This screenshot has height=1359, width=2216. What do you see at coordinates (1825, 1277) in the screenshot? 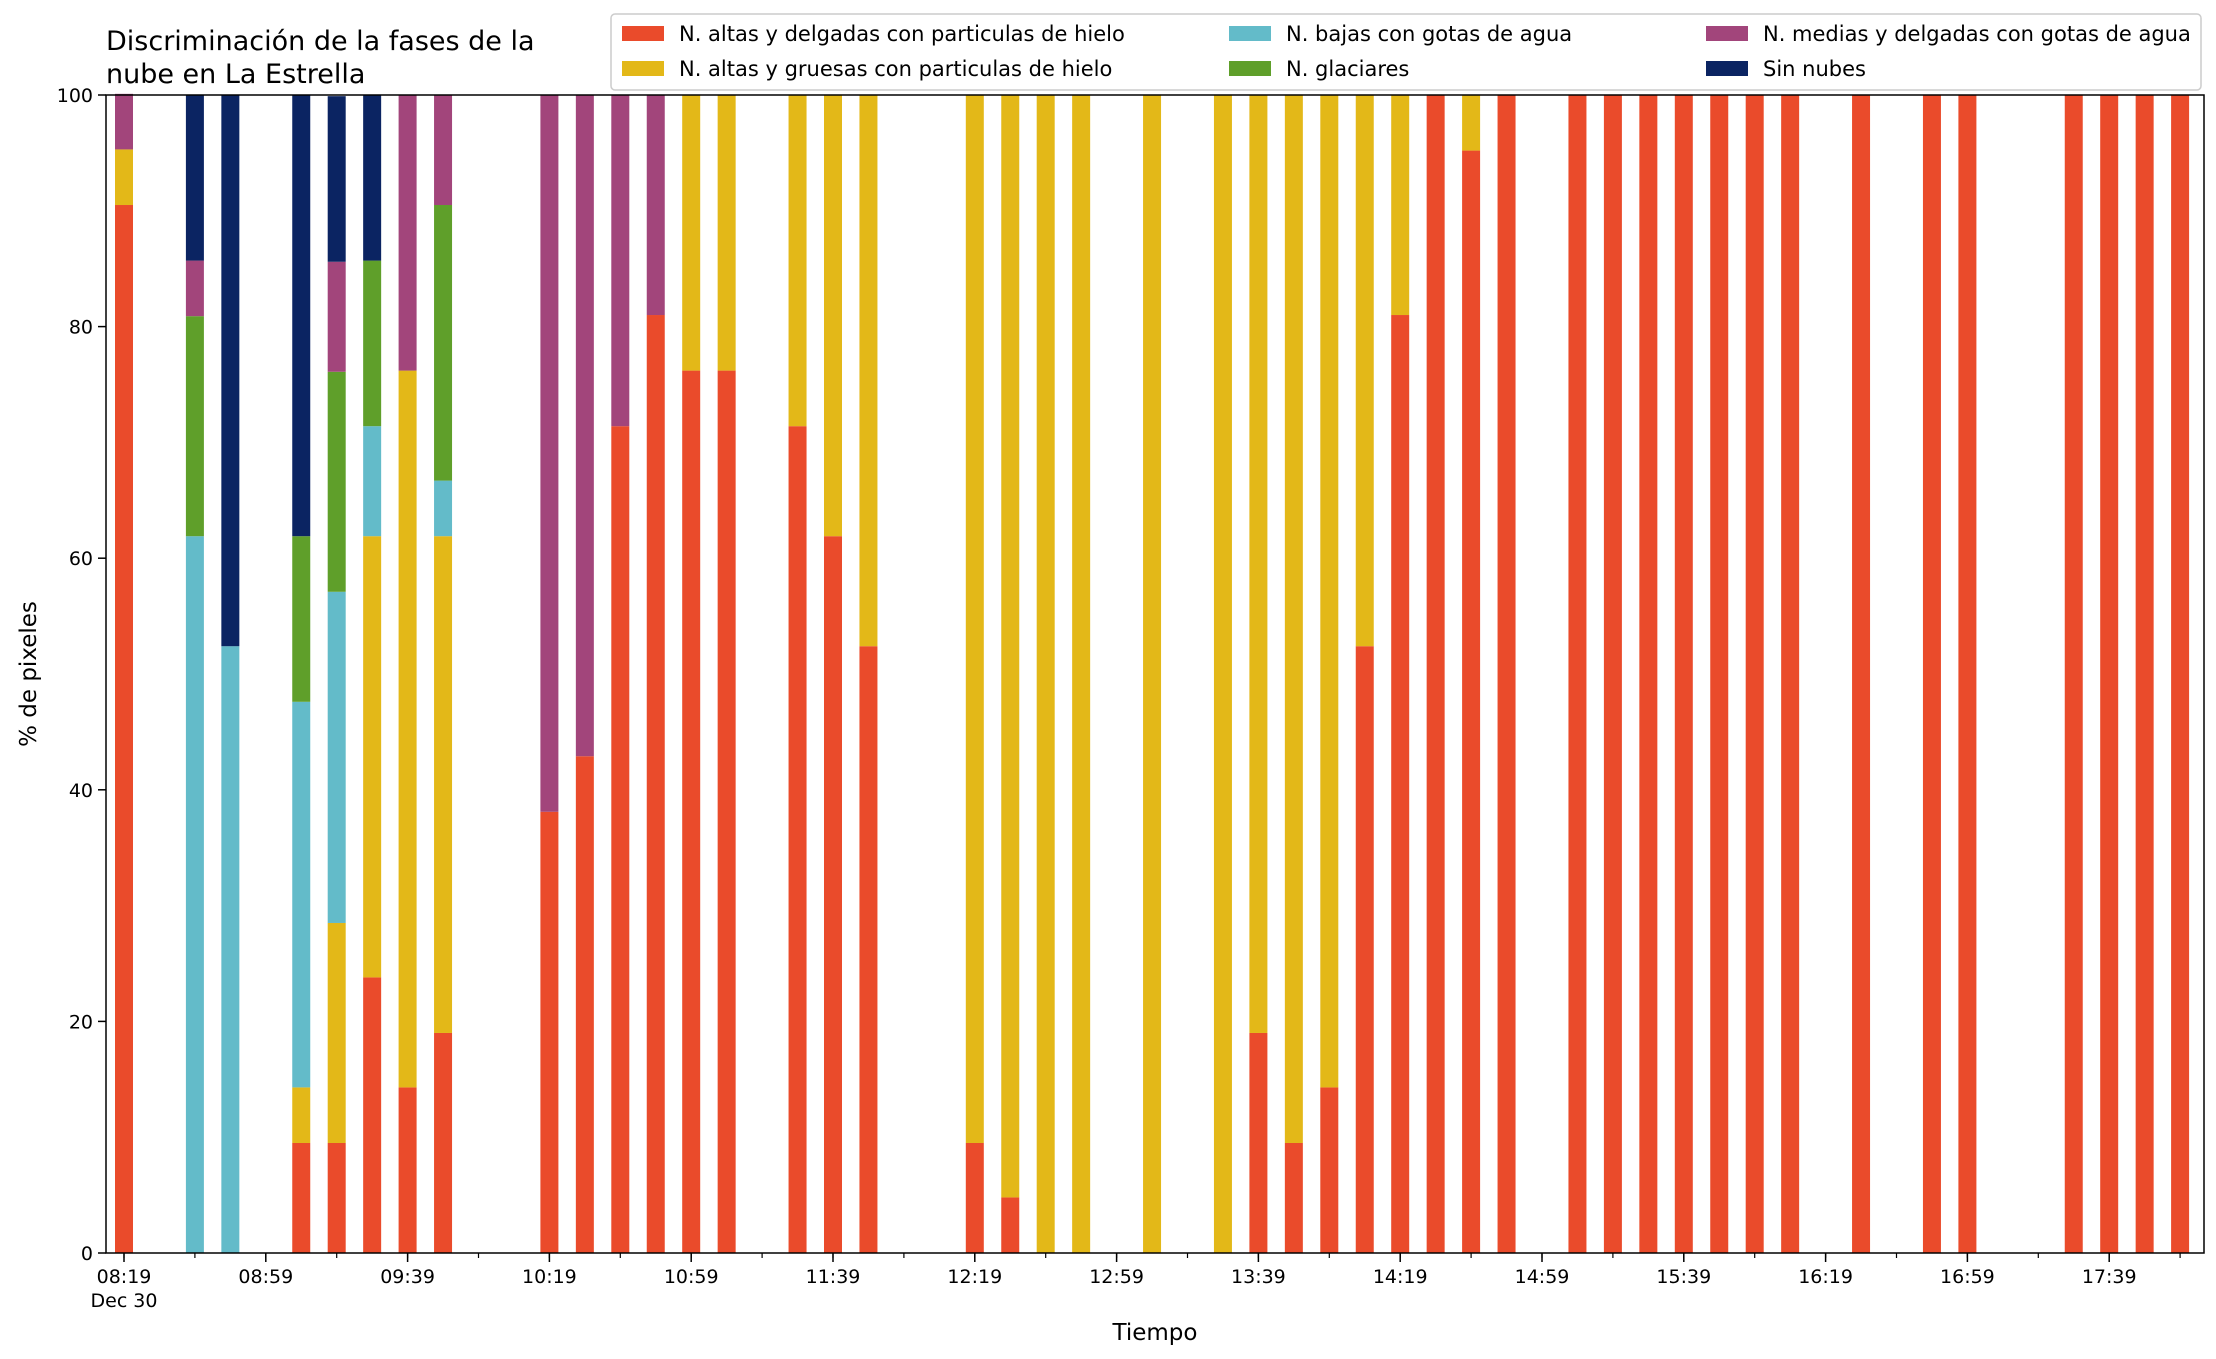
I see `x-tick-label: 16:19` at bounding box center [1825, 1277].